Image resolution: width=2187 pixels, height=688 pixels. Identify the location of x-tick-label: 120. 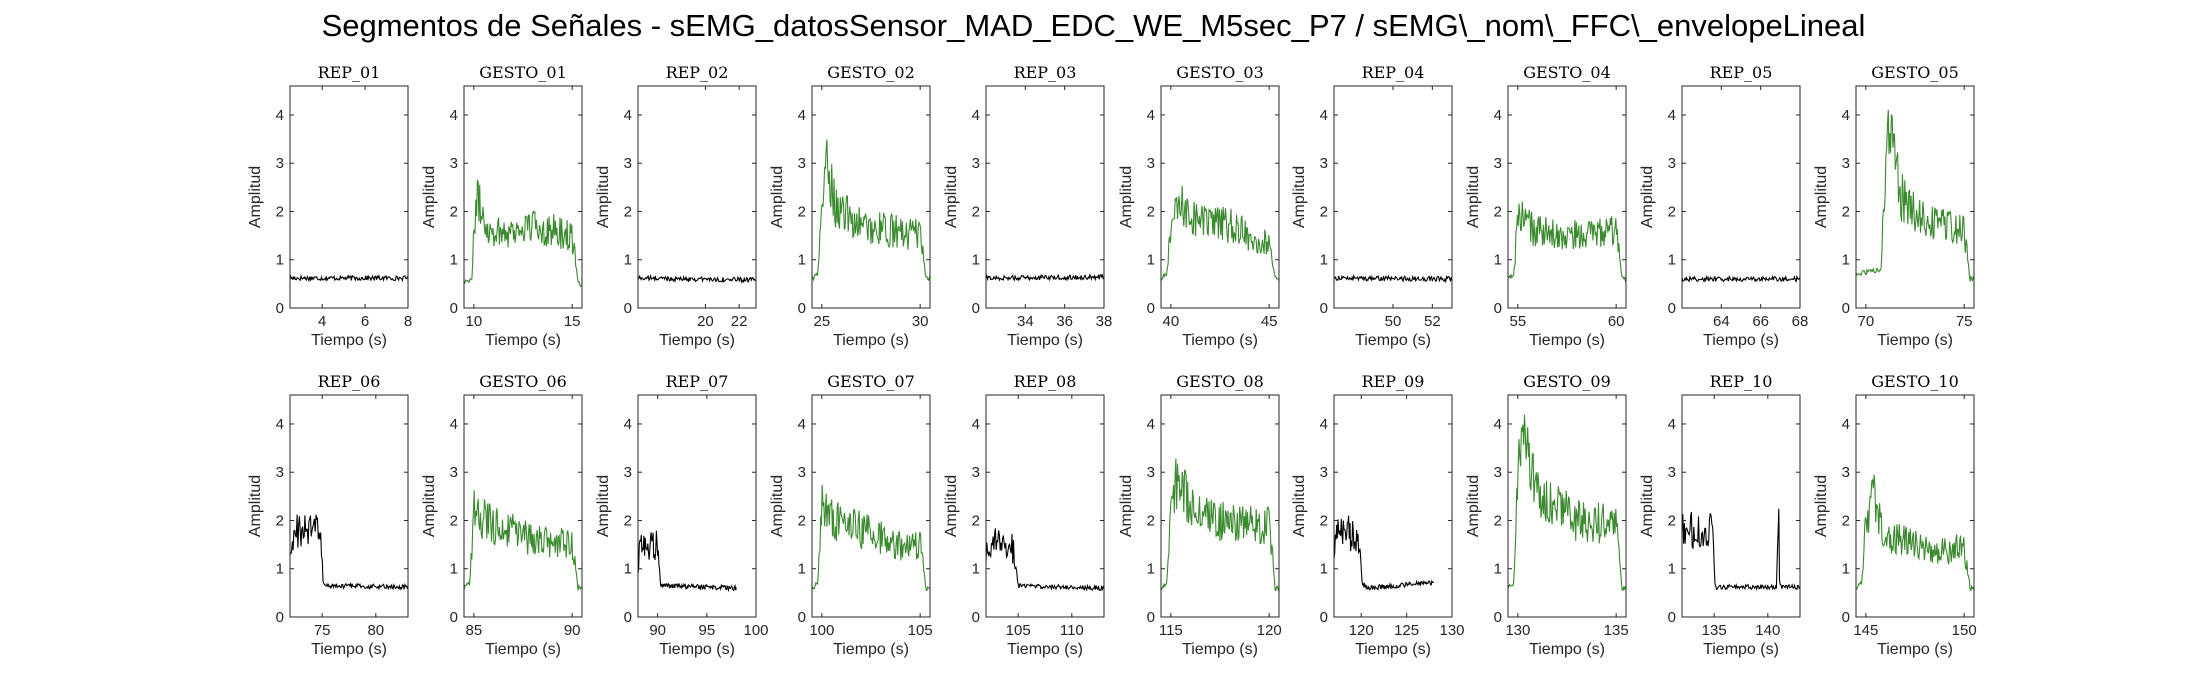
(1269, 630).